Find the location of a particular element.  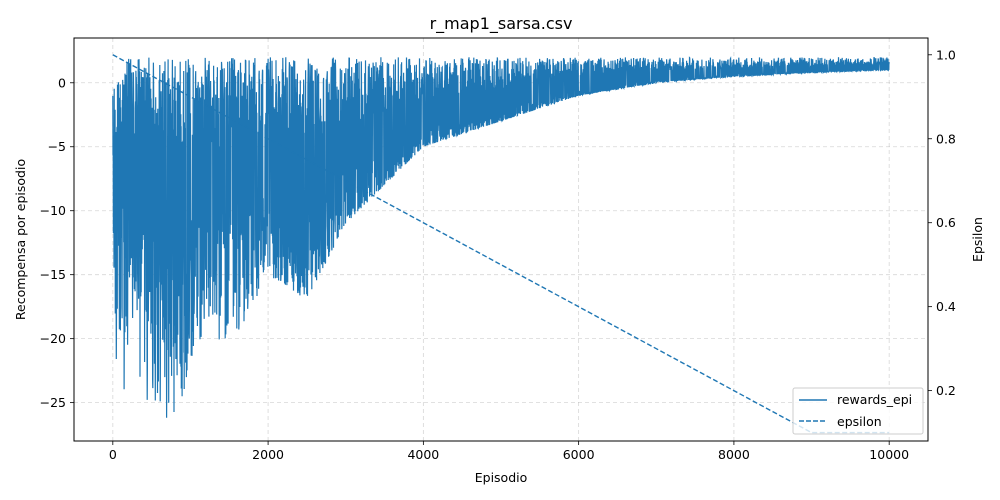

y-tick-label: −10 is located at coordinates (53, 210).